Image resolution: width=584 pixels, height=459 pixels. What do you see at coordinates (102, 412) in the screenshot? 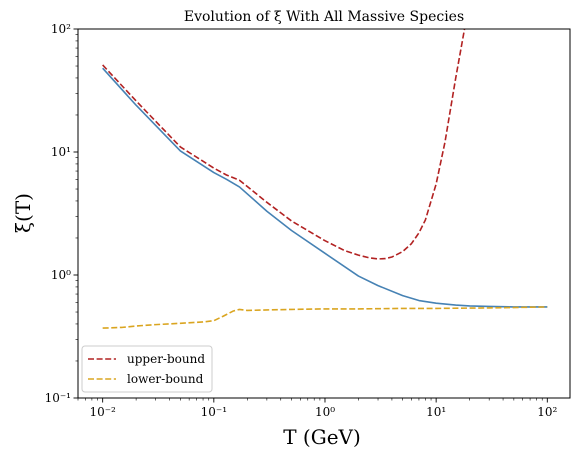
I see `x-tick-label: 10⁻²` at bounding box center [102, 412].